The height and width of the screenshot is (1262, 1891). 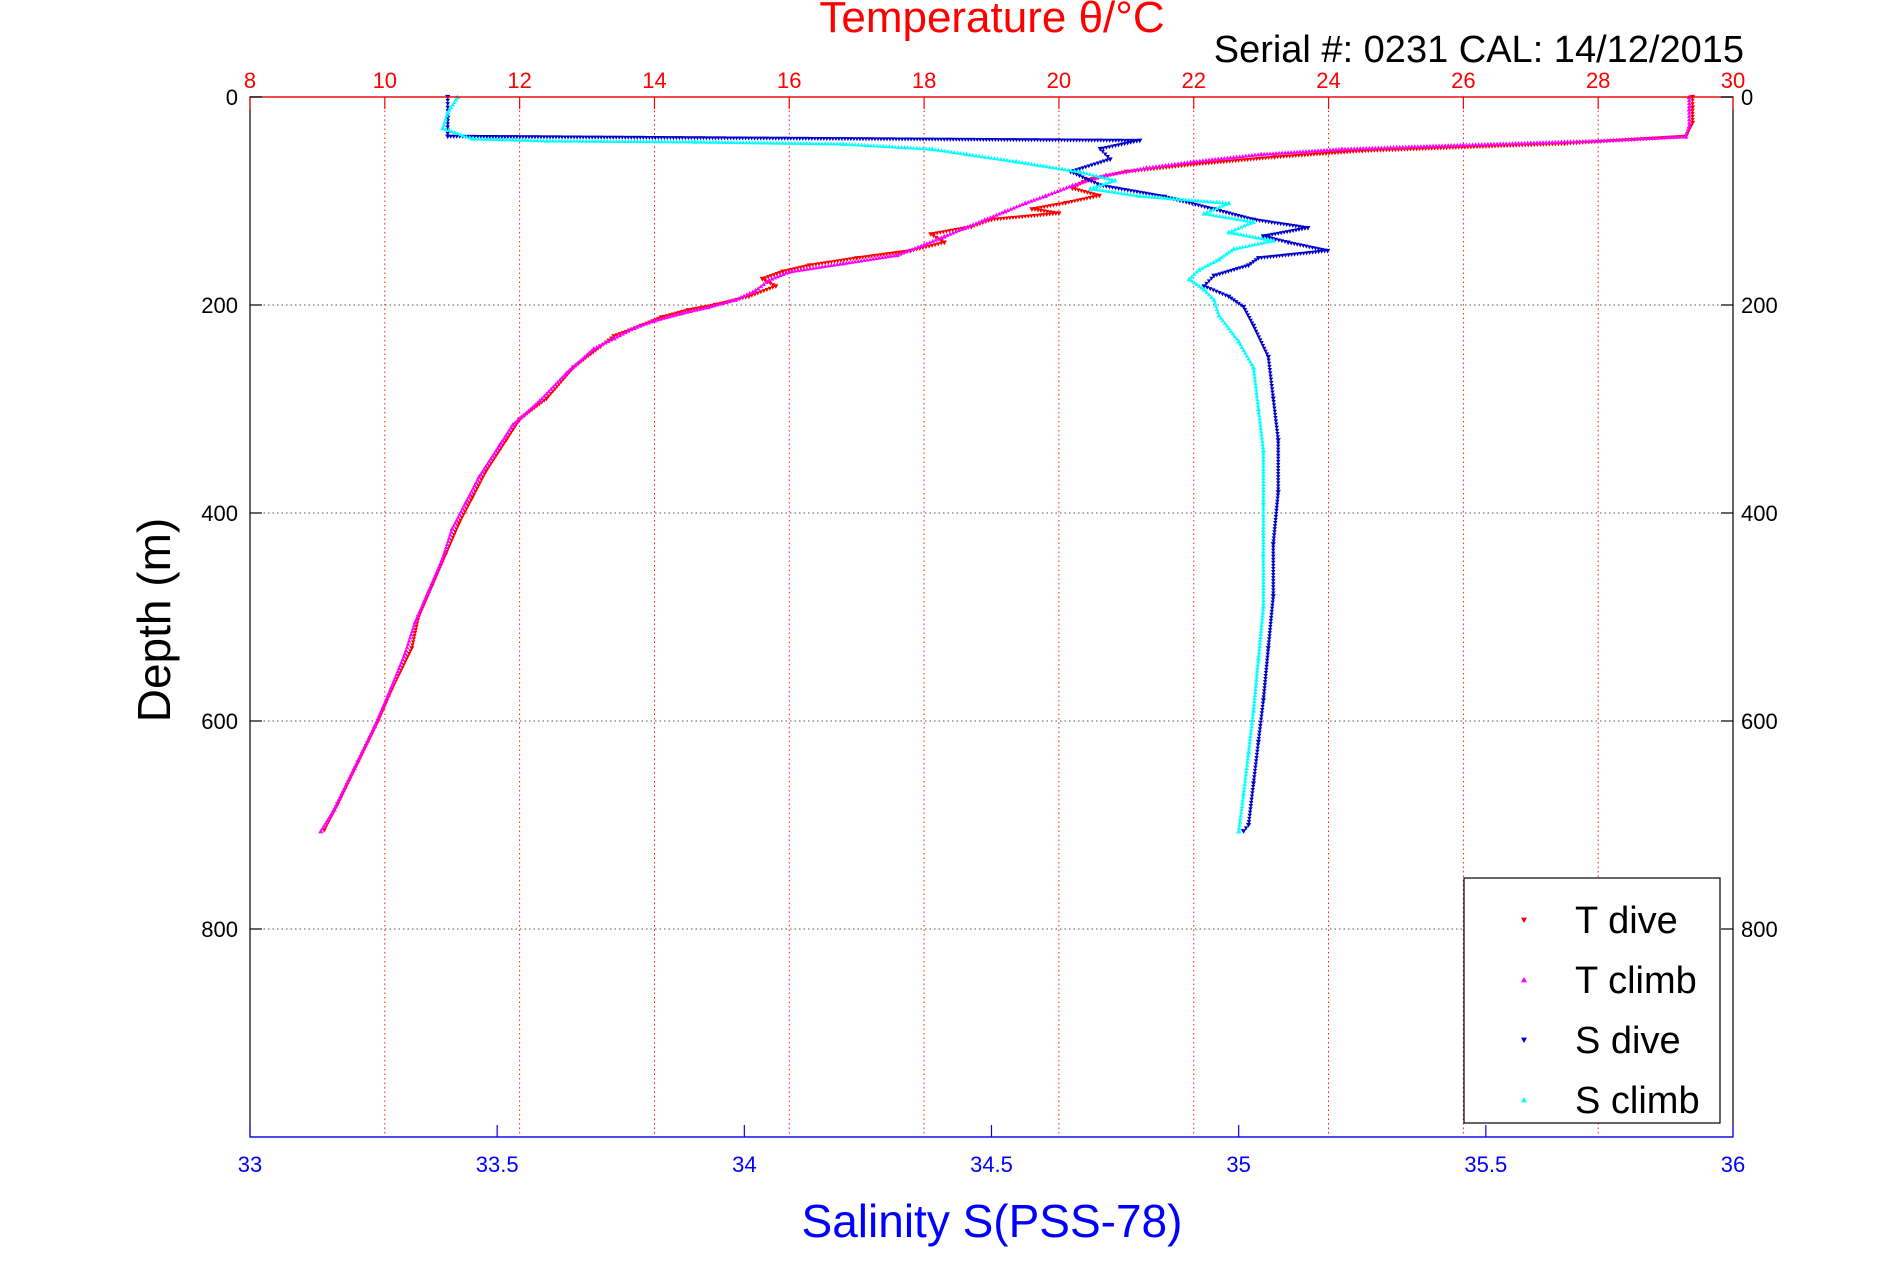 What do you see at coordinates (1238, 1164) in the screenshot?
I see `salinity-tick-label: 35` at bounding box center [1238, 1164].